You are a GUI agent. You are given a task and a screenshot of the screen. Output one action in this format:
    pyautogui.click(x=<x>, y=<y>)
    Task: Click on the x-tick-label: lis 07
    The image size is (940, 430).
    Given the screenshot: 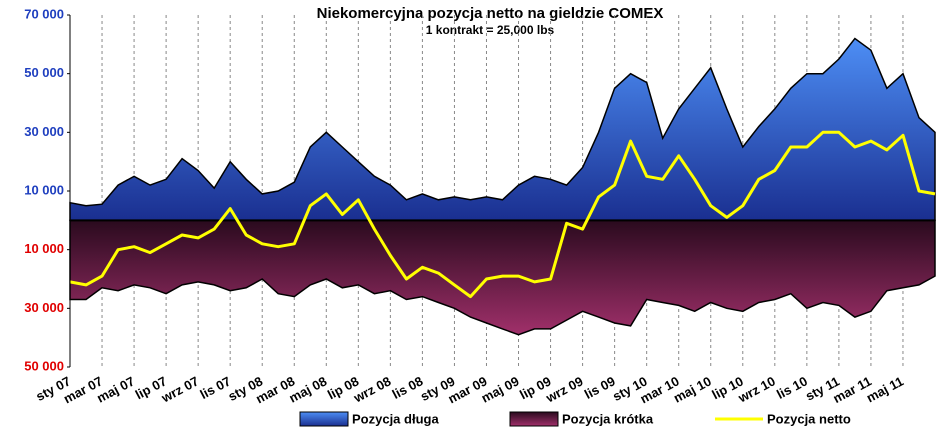 What is the action you would take?
    pyautogui.click(x=215, y=387)
    